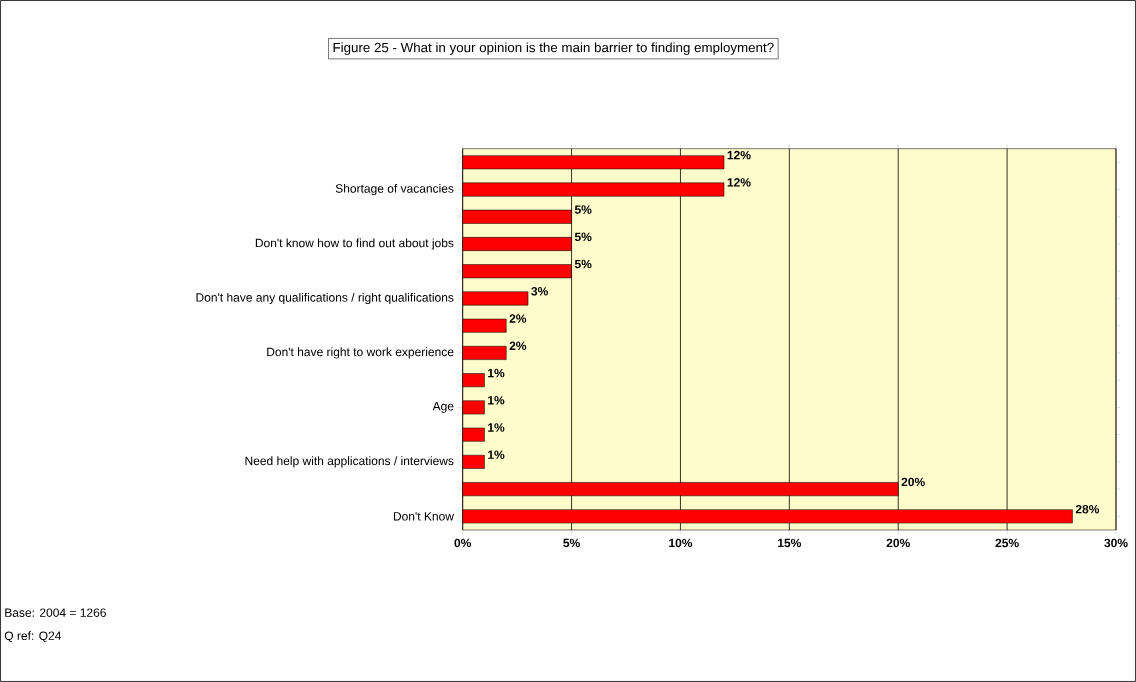  Describe the element at coordinates (790, 543) in the screenshot. I see `x-tick-label: 15%` at that location.